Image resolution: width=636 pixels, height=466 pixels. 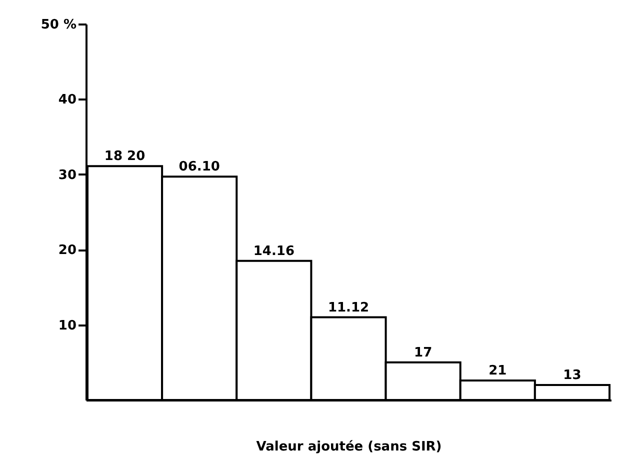 I want to click on y-tick-label: 10, so click(x=67, y=326).